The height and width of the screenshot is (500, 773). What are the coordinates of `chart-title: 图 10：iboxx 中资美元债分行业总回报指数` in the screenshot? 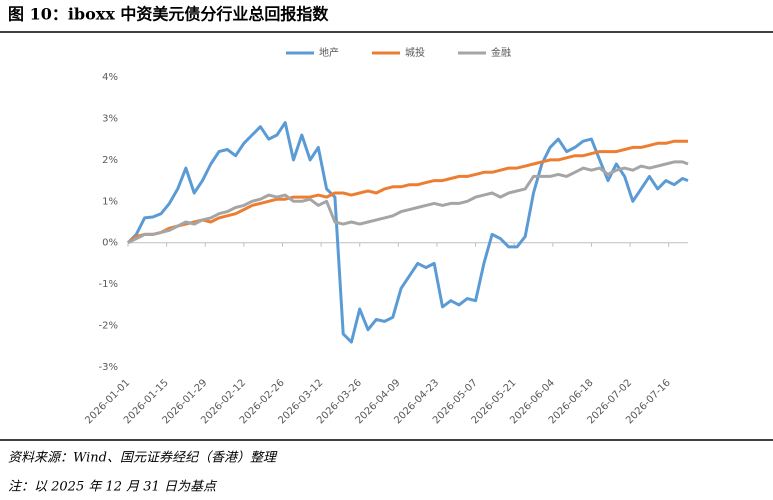 It's located at (168, 14).